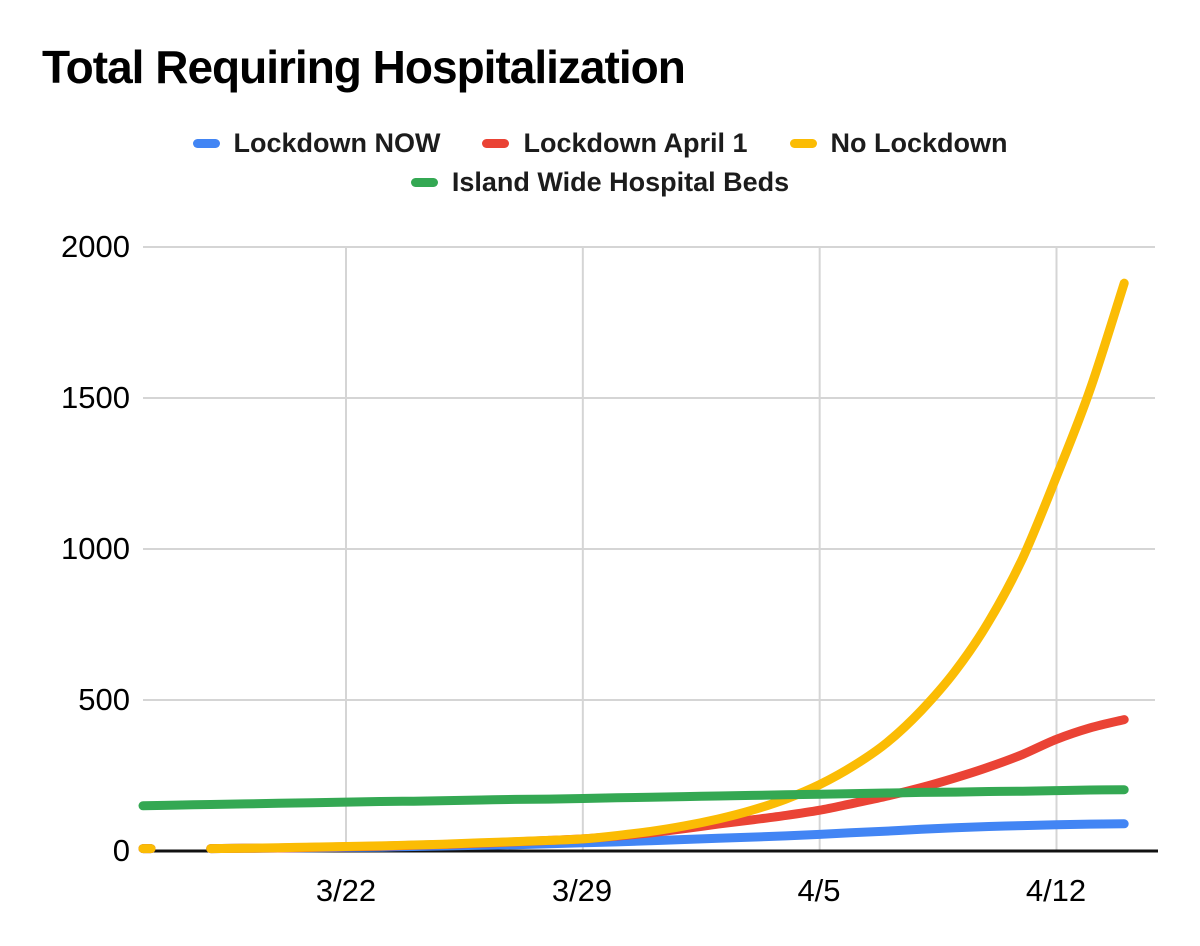  I want to click on legend-item-lockdown-april-1: Lockdown April 1, so click(615, 143).